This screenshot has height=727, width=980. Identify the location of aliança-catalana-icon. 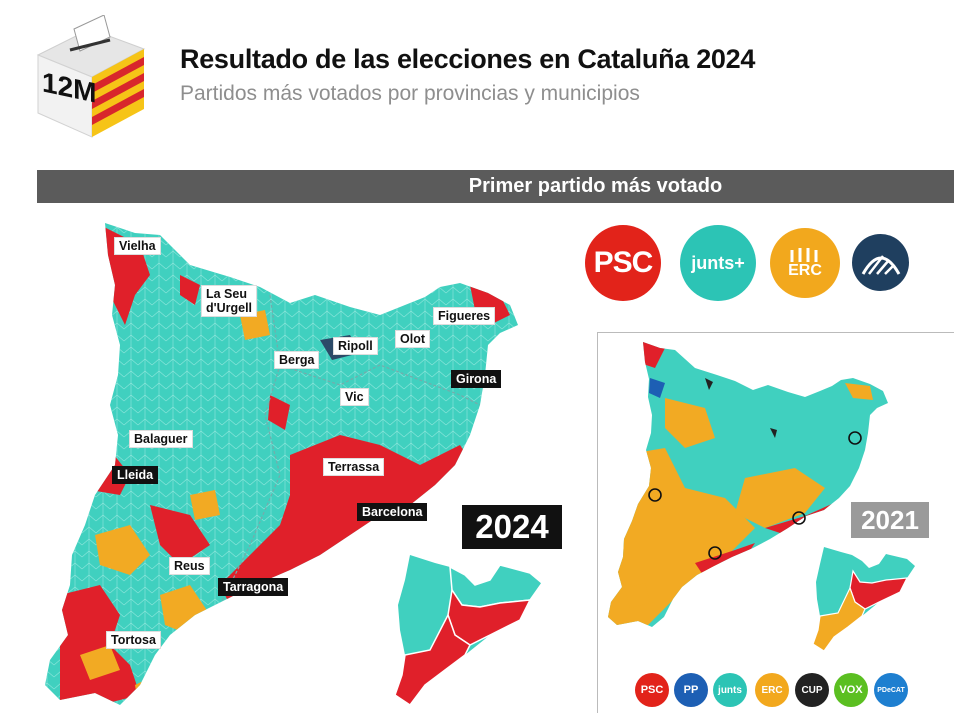
(880, 262).